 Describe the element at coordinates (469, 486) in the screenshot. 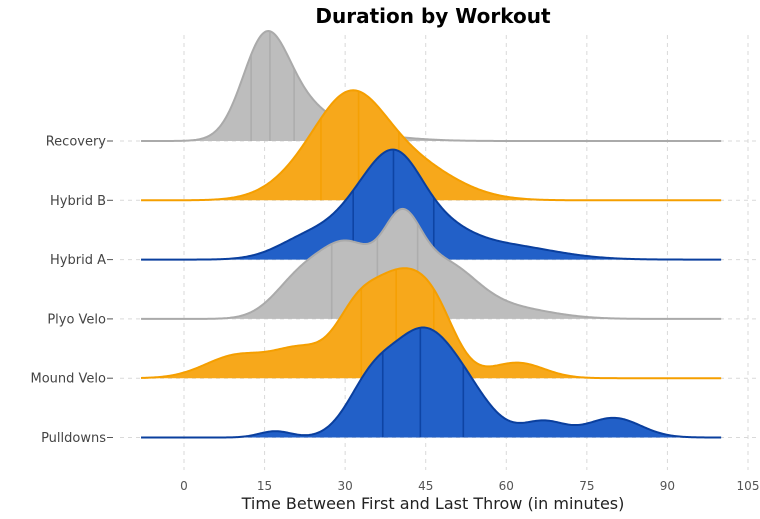

I see `x-axis: 0 15 30 45 60 75 90 105` at that location.